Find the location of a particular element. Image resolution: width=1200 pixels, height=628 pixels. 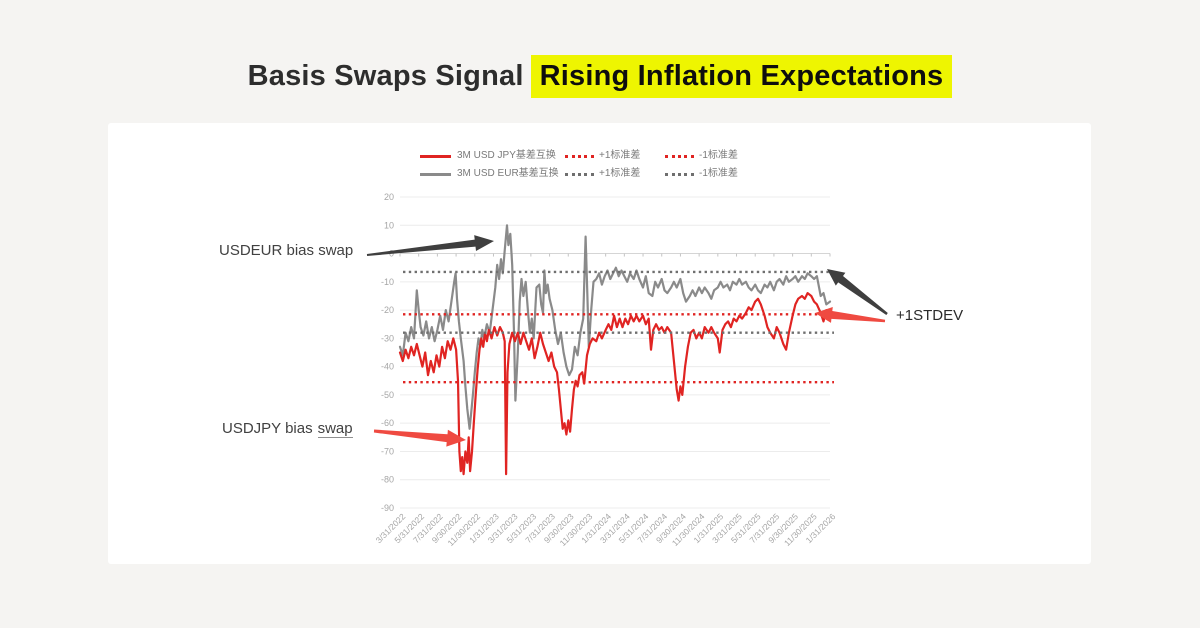

y-axis-tick-label: -80 is located at coordinates (387, 480).